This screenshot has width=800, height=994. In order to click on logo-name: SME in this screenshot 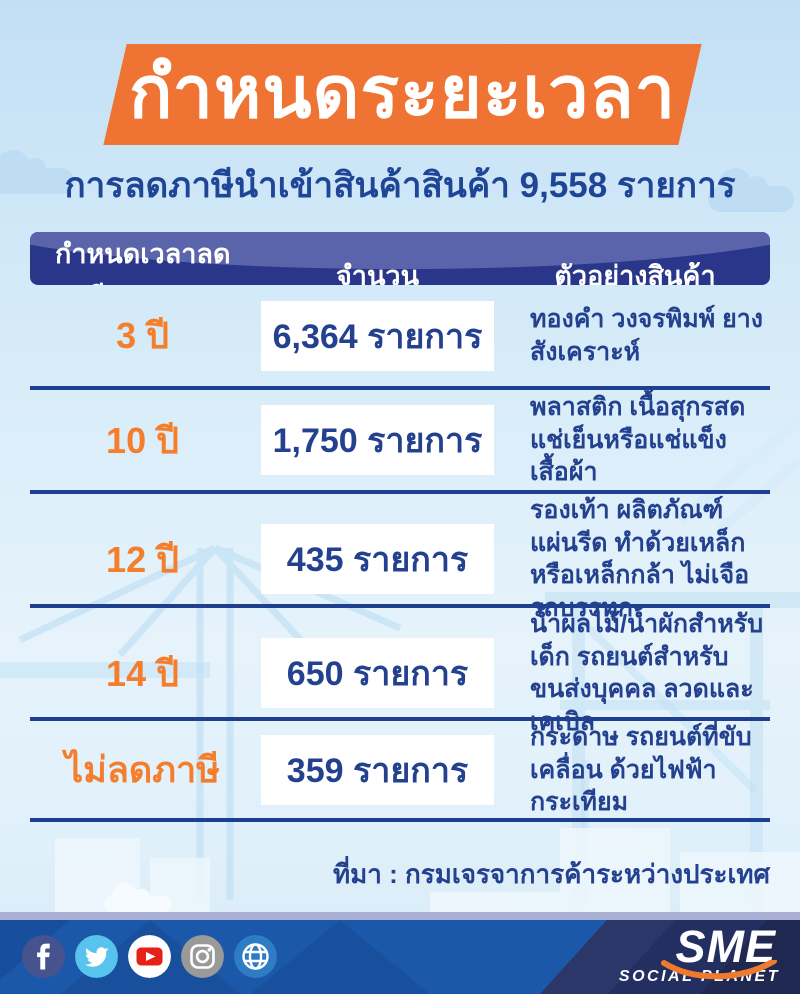, I will do `click(725, 946)`.